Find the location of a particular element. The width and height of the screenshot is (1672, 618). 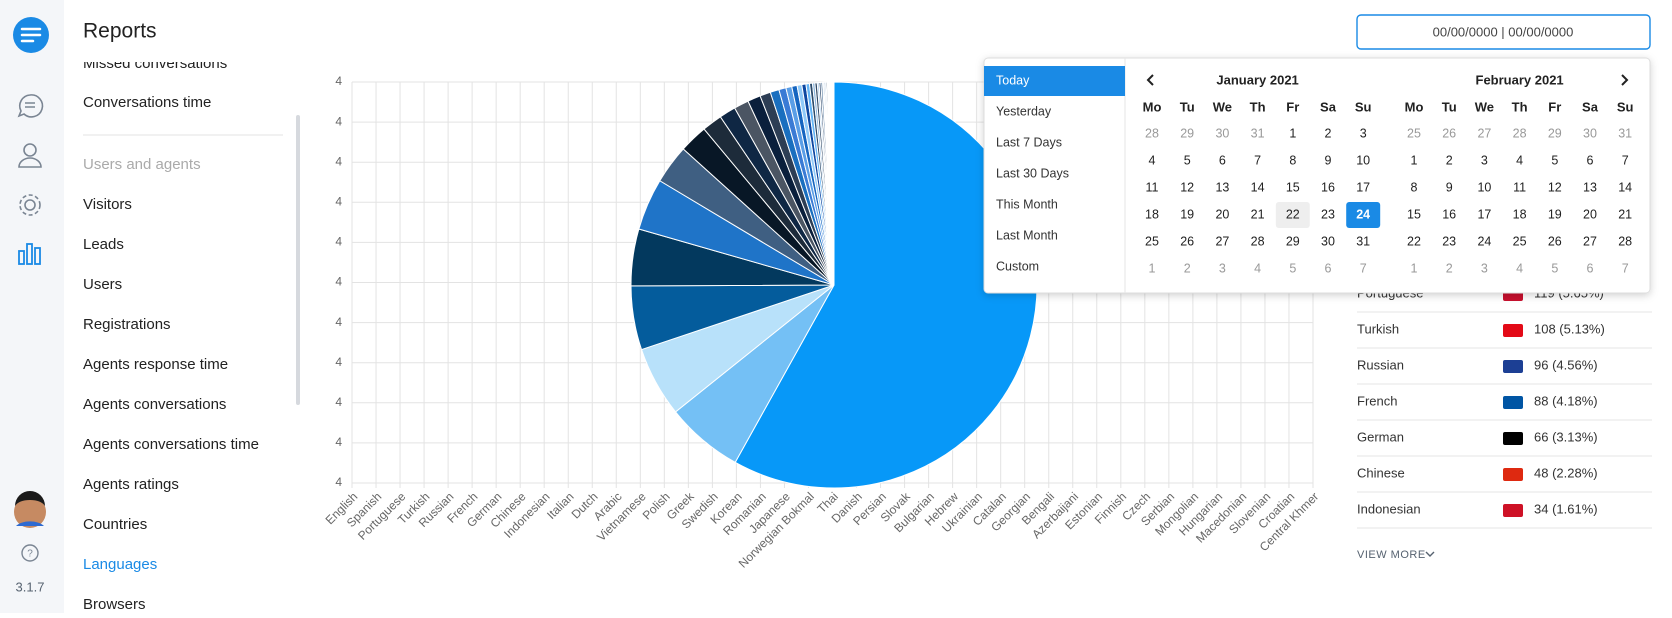

day: 8 is located at coordinates (1414, 187).